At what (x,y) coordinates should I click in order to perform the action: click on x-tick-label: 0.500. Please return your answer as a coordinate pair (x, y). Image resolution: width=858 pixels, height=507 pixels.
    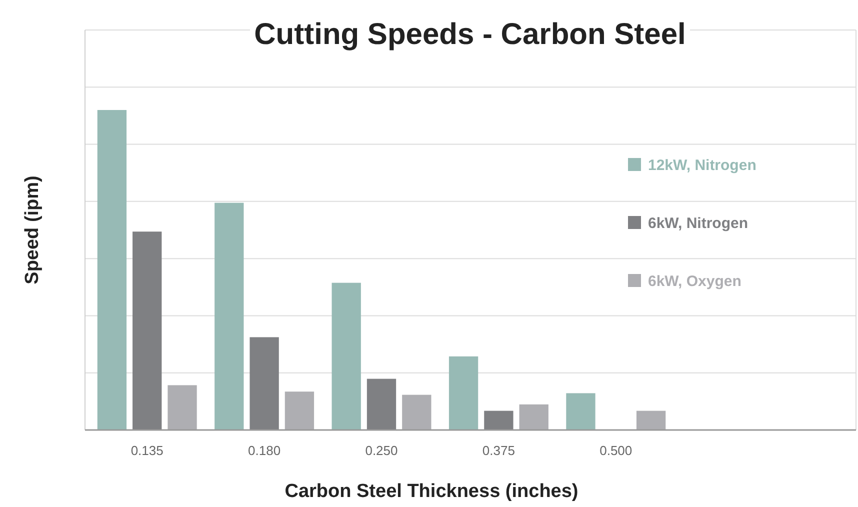
    Looking at the image, I should click on (616, 450).